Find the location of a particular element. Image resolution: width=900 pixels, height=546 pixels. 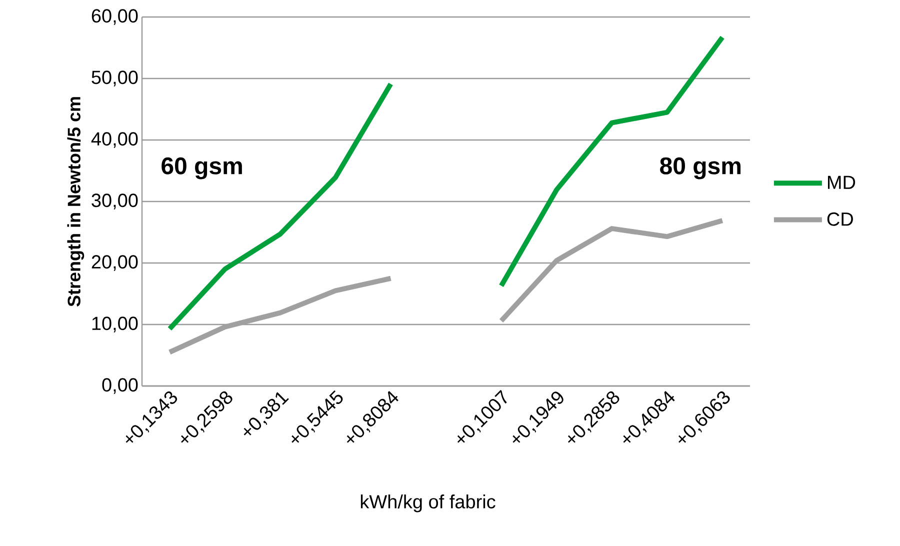

annotation: 60 gsm is located at coordinates (202, 168).